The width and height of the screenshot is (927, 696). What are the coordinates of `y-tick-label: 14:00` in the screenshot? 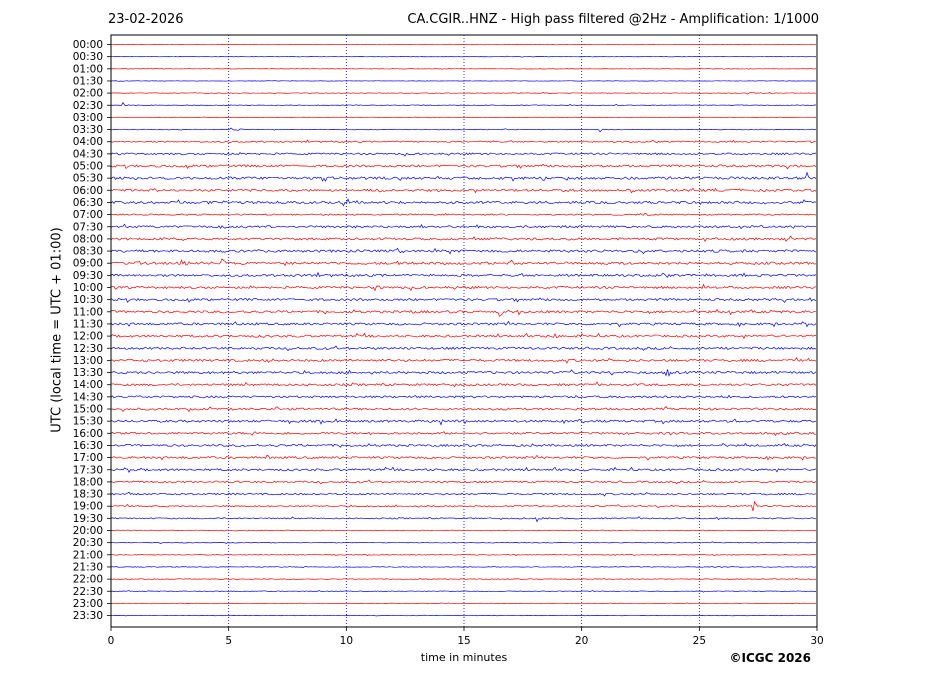 It's located at (88, 385).